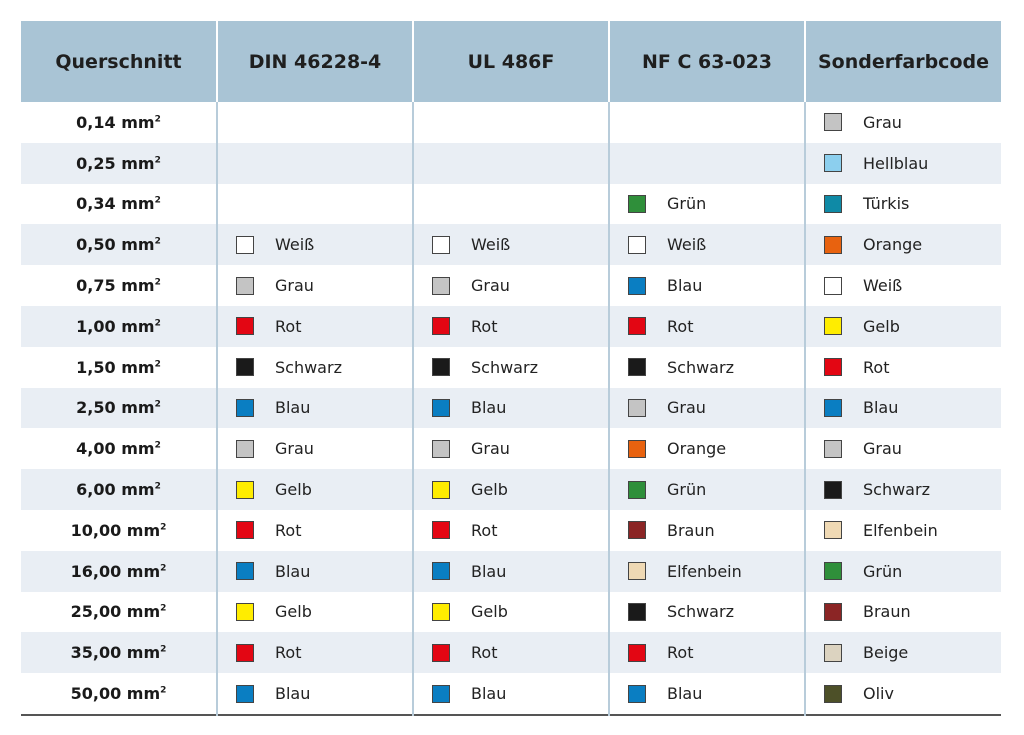  I want to click on table-row: 1,00 mm2 Rot Rot Rot Gelb, so click(511, 326).